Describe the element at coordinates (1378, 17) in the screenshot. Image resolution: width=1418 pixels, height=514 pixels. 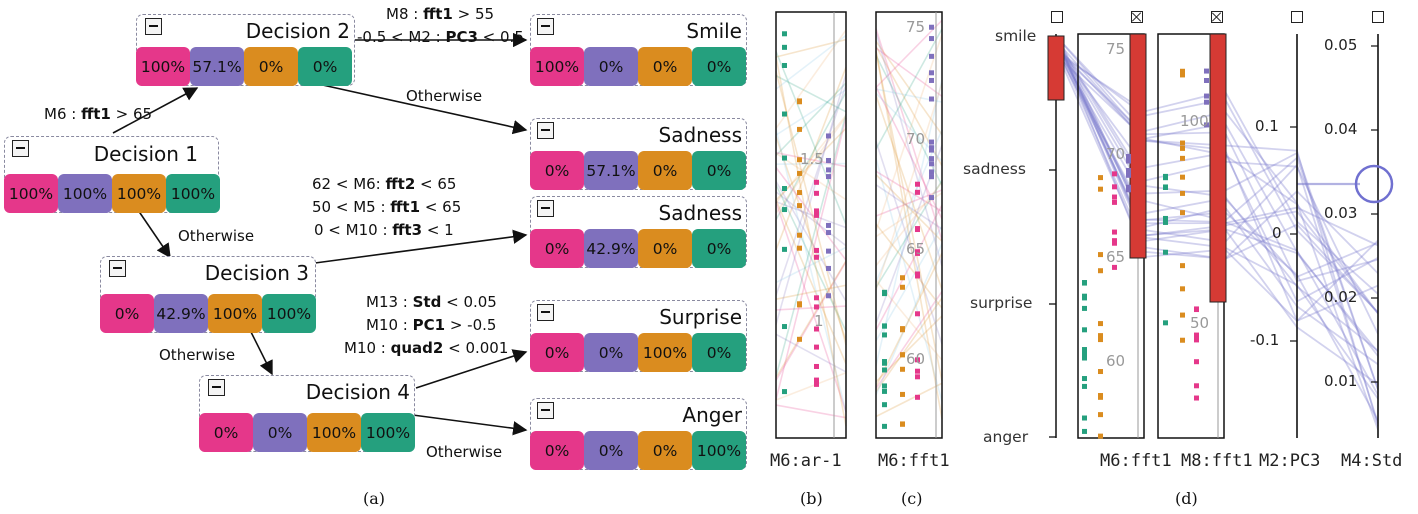
I see `axis-toggle-m4std-checkbox` at that location.